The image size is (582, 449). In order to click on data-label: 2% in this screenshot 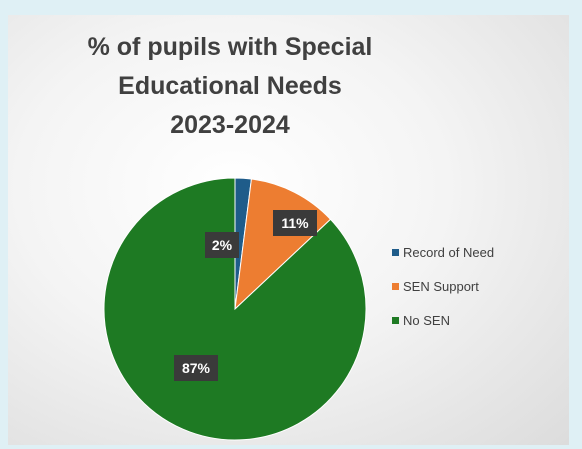, I will do `click(222, 245)`.